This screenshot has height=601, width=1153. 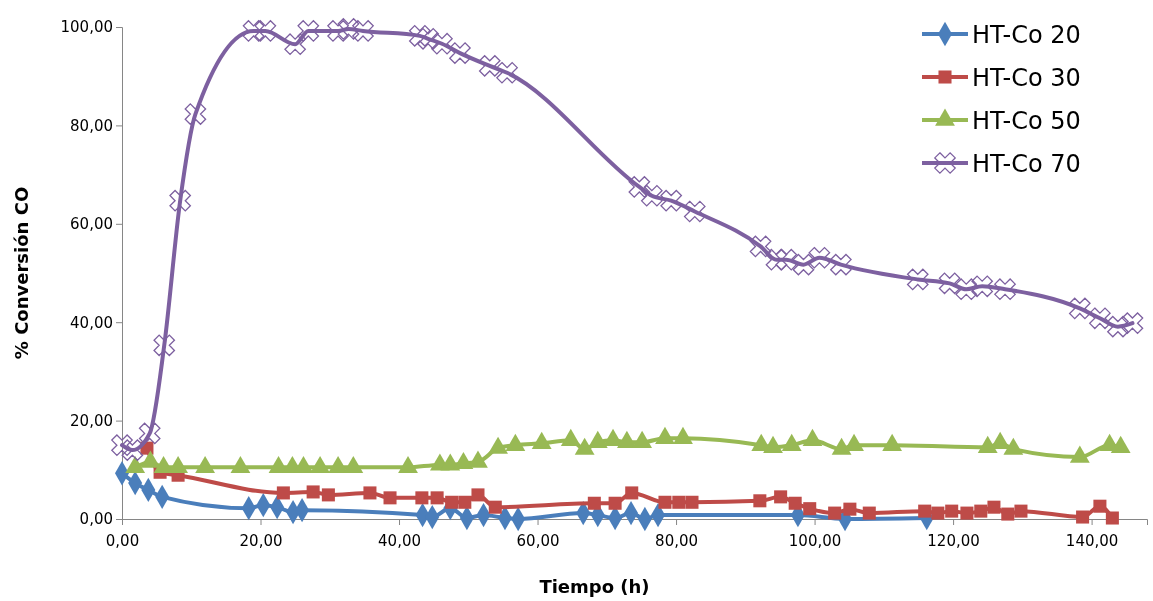 I want to click on x-tick-label: 100,00, so click(x=815, y=541).